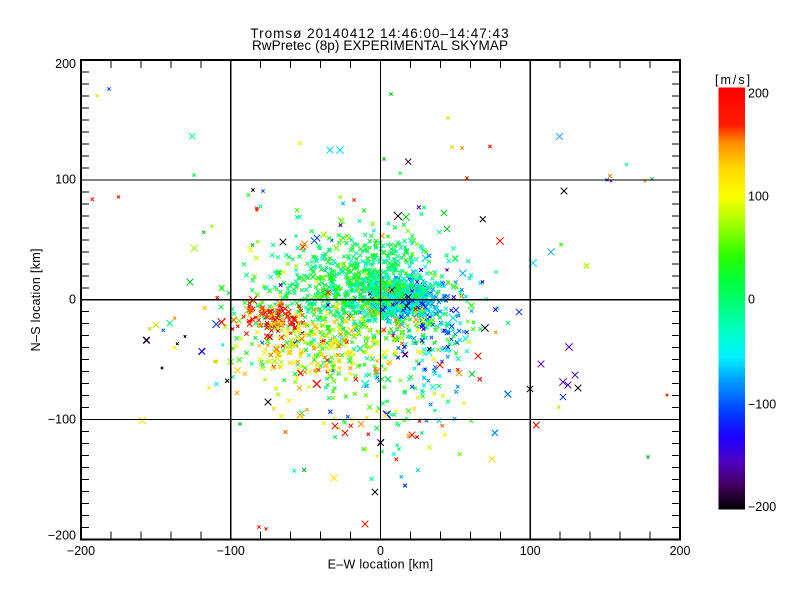 This screenshot has width=800, height=600. I want to click on svg-text: [m/s], so click(733, 80).